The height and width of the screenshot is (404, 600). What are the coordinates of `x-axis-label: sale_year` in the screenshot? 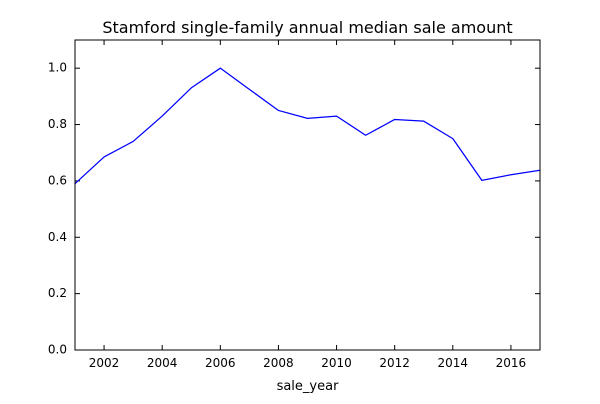 It's located at (308, 386).